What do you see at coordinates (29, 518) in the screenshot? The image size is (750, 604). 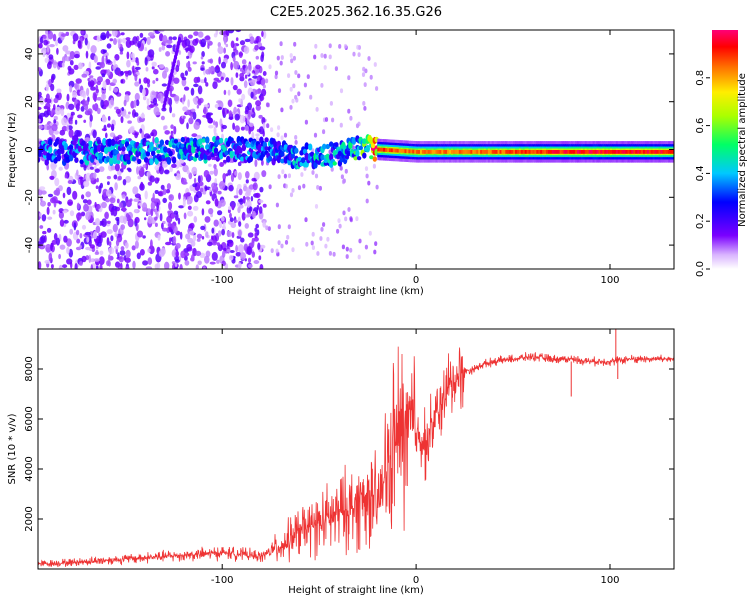 I see `y-tick-label: 2000` at bounding box center [29, 518].